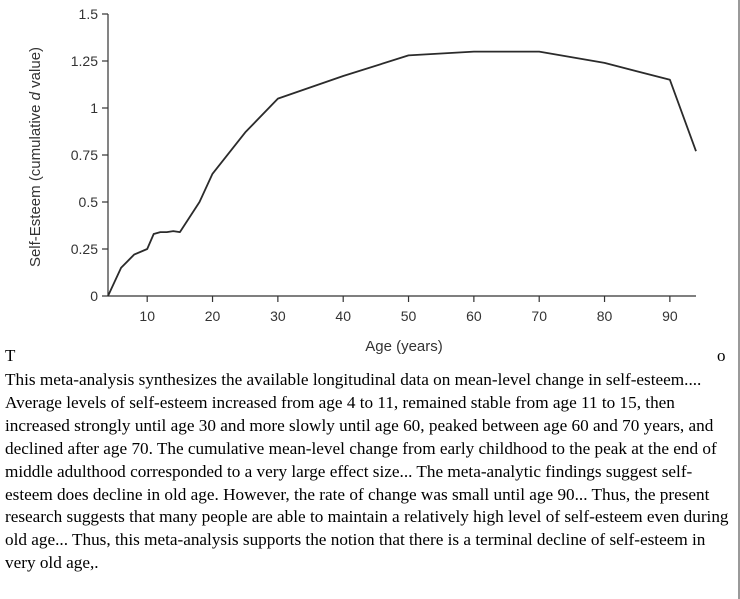 This screenshot has height=599, width=740. I want to click on y-tick-label: 1.5, so click(89, 14).